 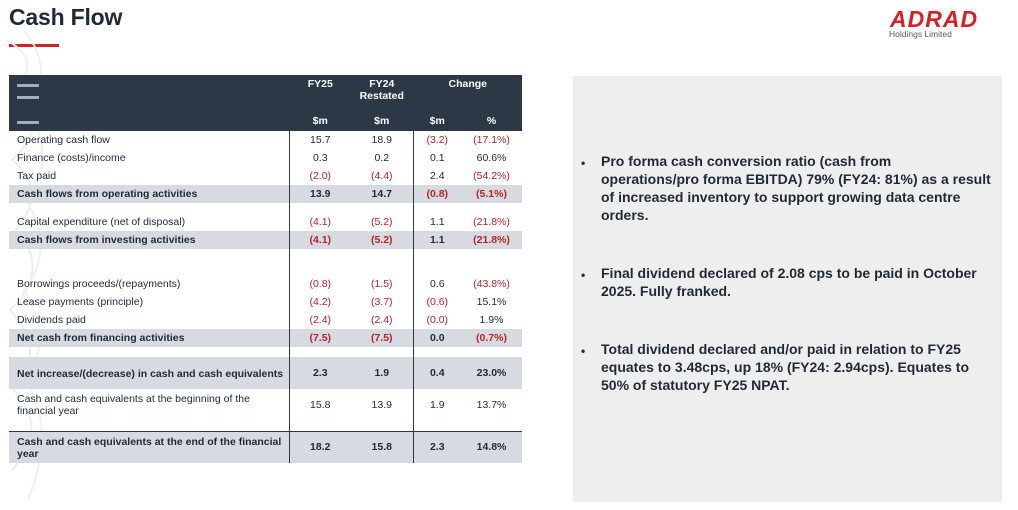 I want to click on cell-change-pct: (43.8%), so click(x=491, y=284).